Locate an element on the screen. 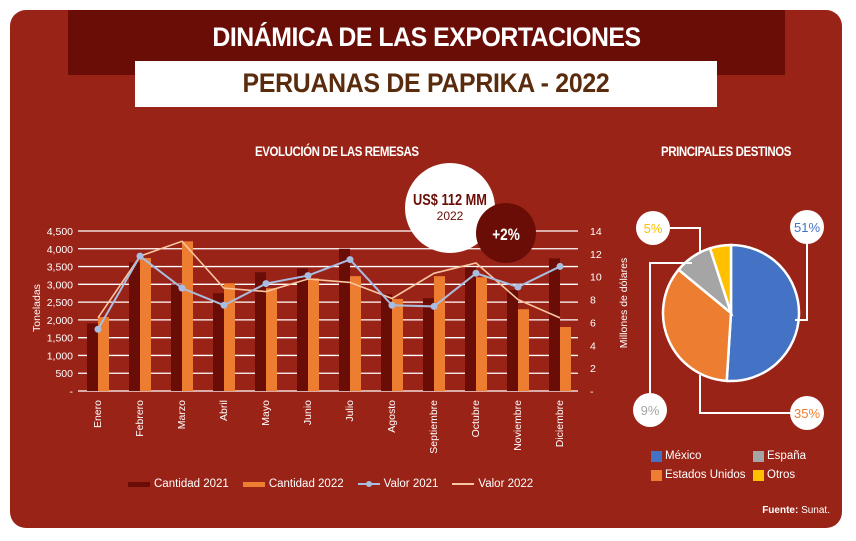 This screenshot has height=541, width=856. x-tick-label: Abril is located at coordinates (224, 410).